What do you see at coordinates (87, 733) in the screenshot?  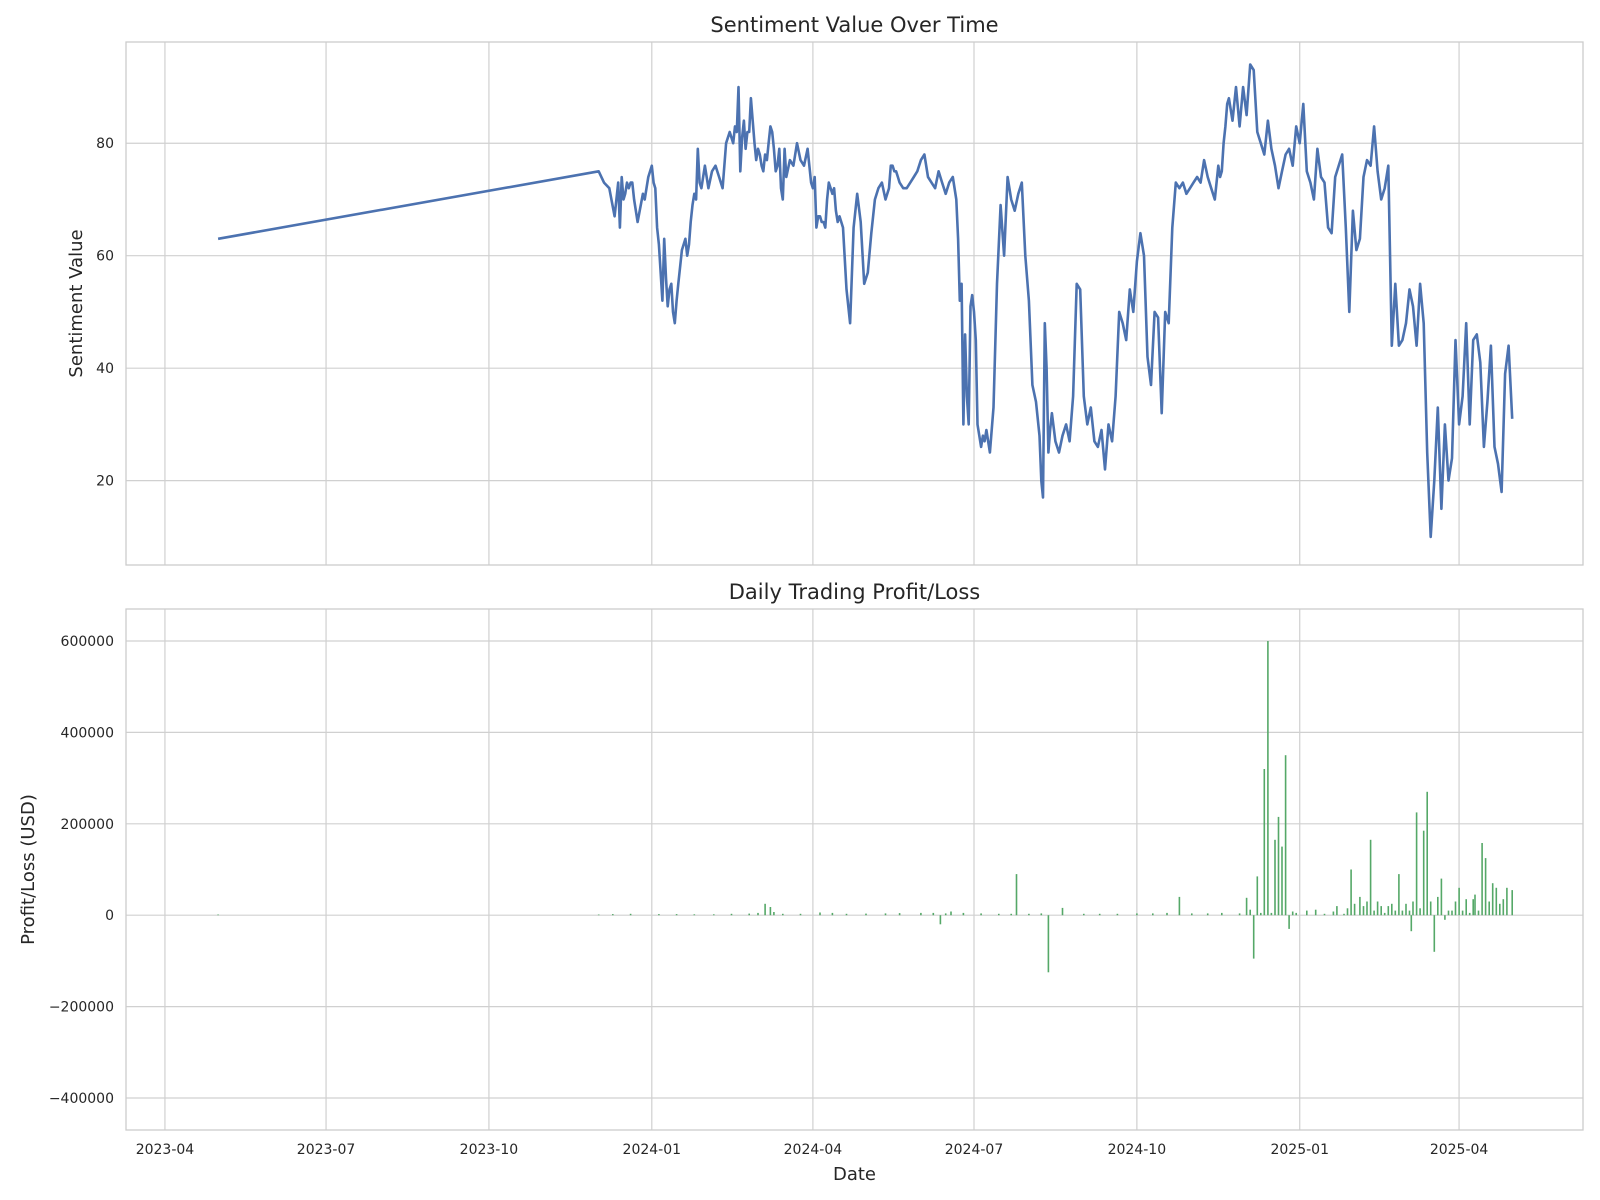 I see `profit-loss-y-tick-label: 400000` at bounding box center [87, 733].